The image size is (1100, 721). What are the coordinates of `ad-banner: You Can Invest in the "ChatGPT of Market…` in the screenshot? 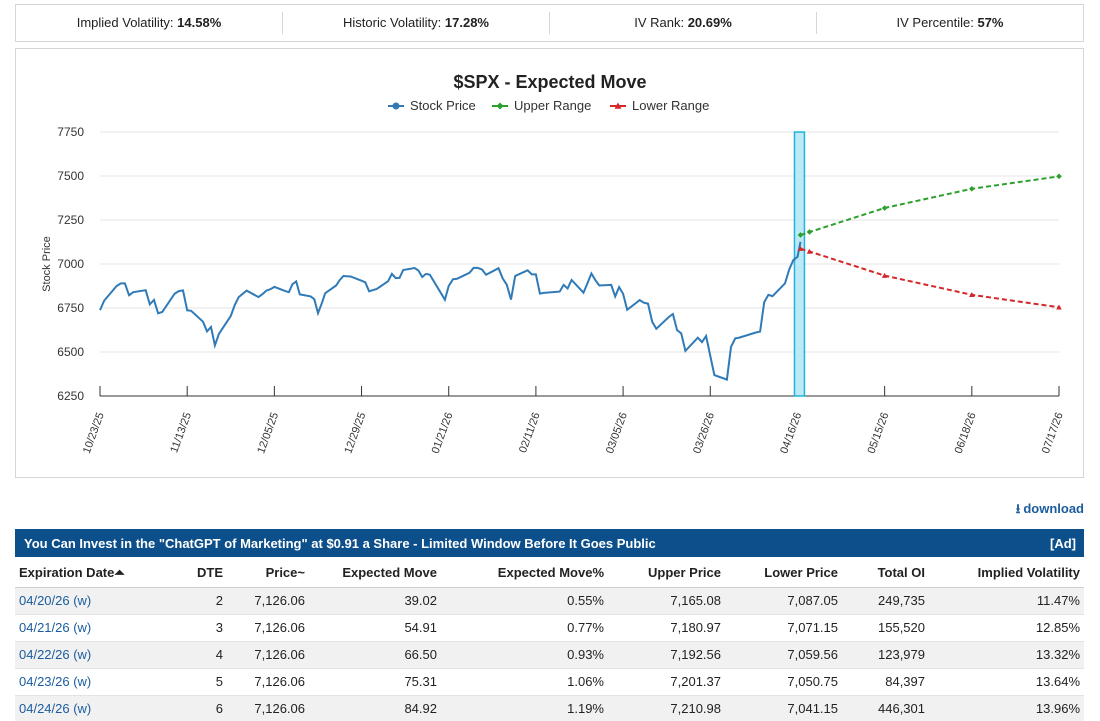 It's located at (549, 543).